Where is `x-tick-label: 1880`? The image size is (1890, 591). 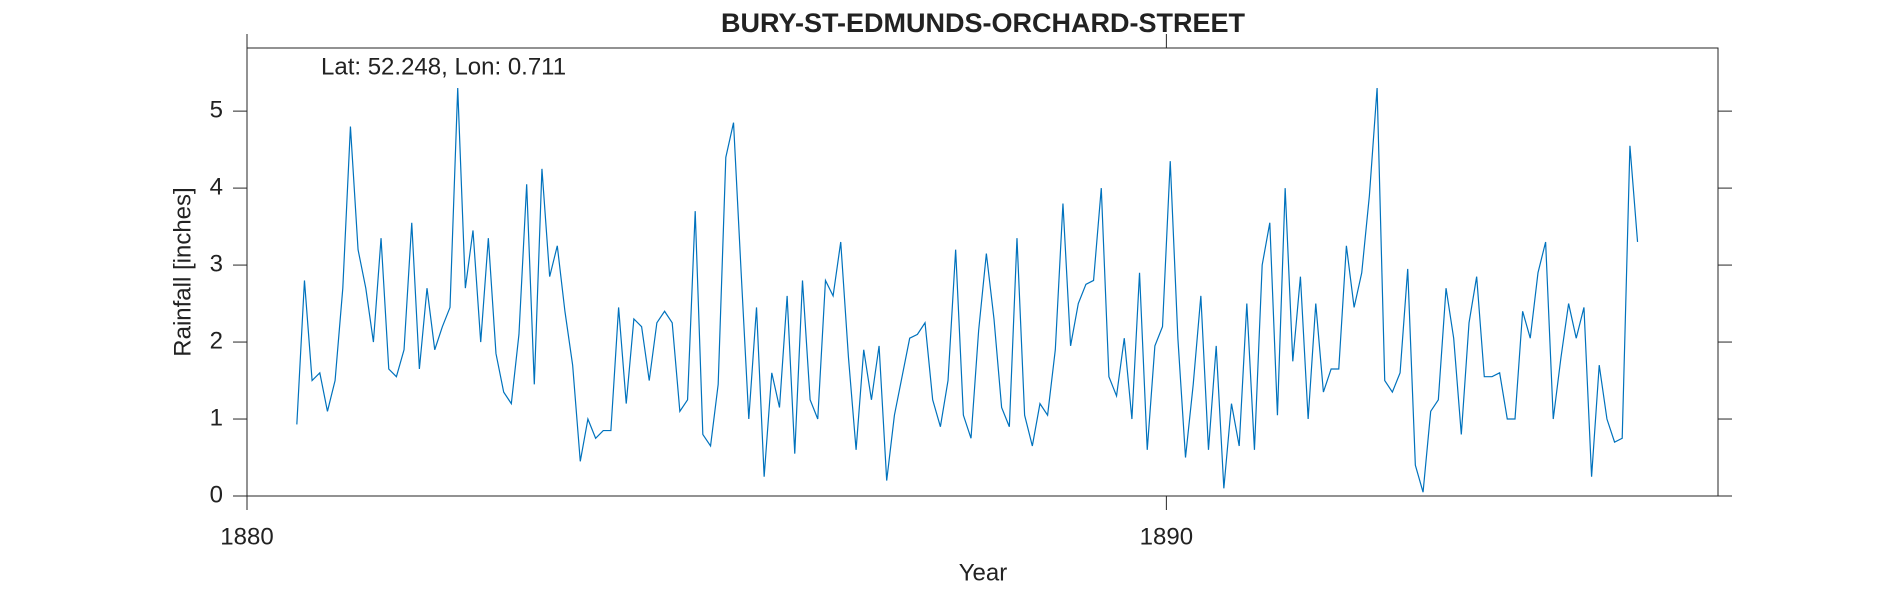
x-tick-label: 1880 is located at coordinates (246, 536).